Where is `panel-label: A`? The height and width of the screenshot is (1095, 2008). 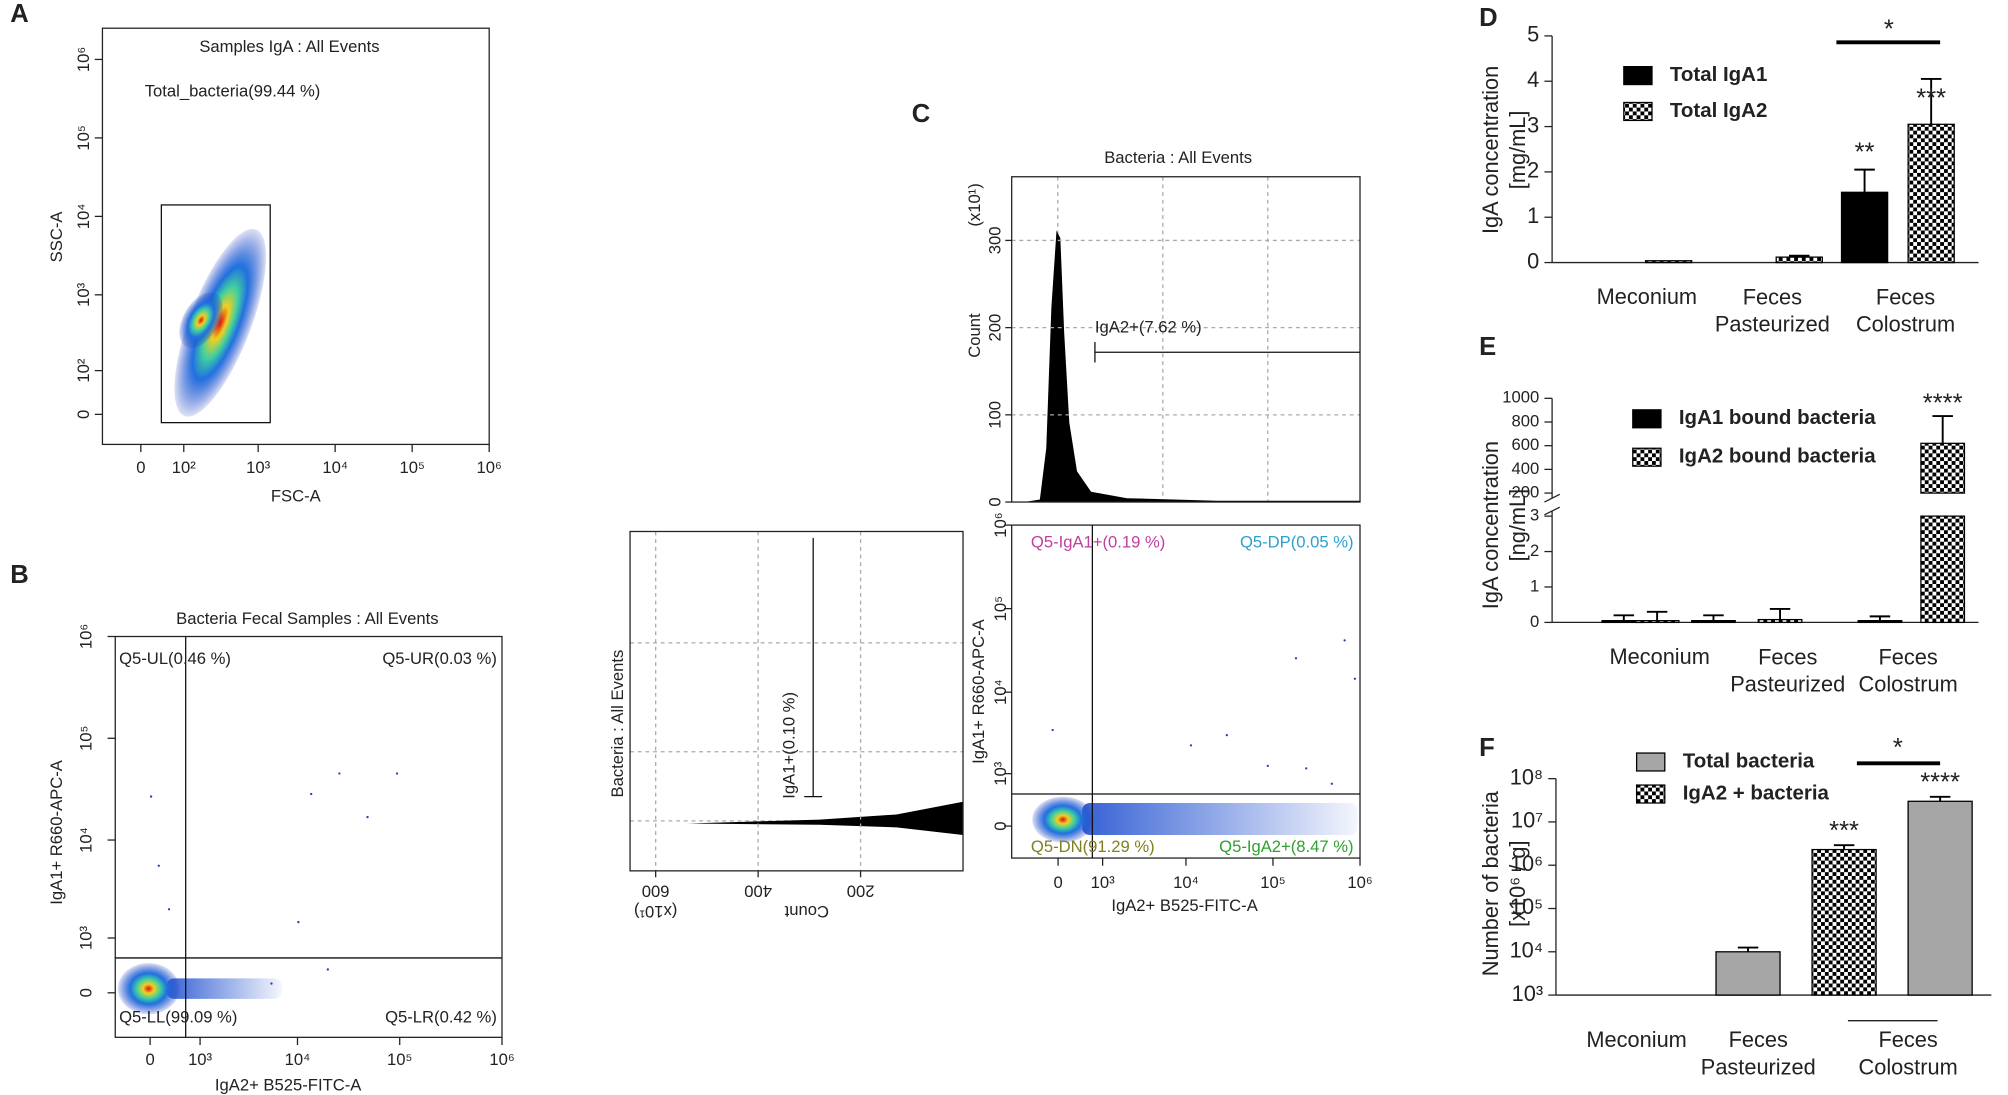
panel-label: A is located at coordinates (19, 14).